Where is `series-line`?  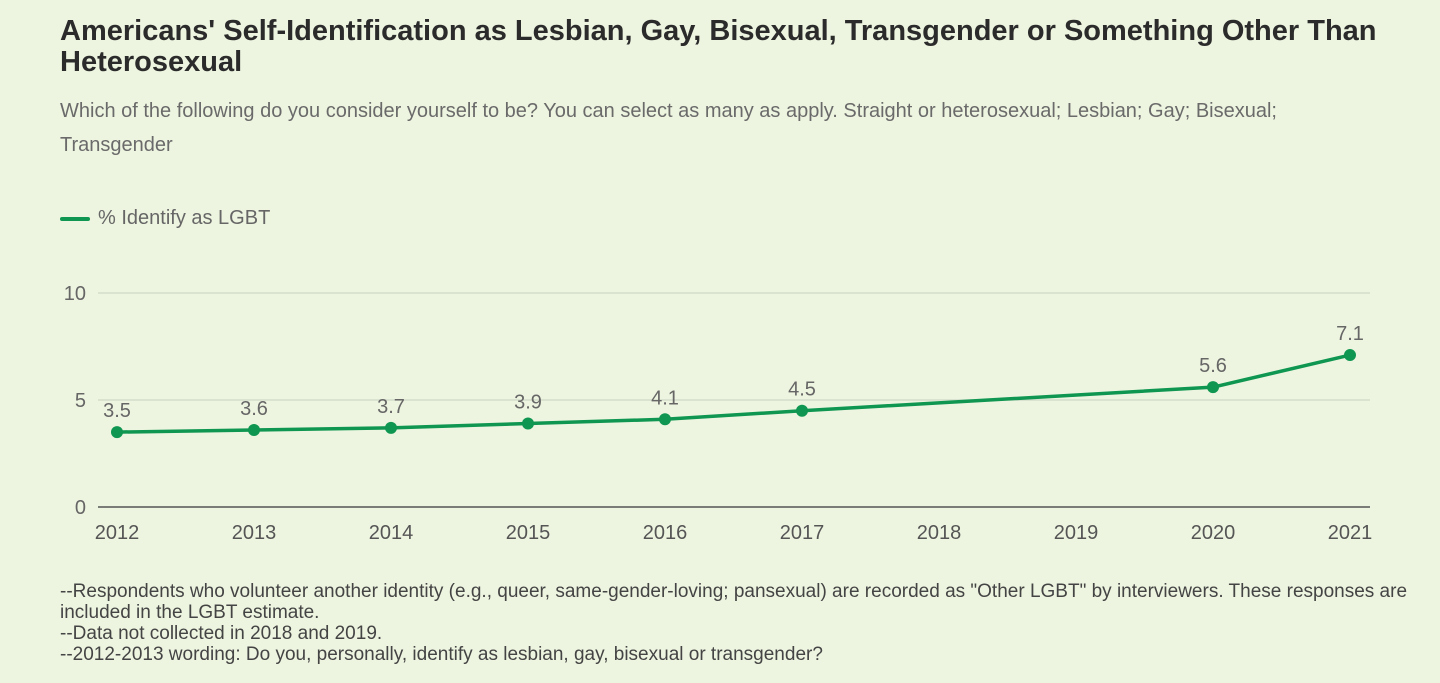 series-line is located at coordinates (733, 393).